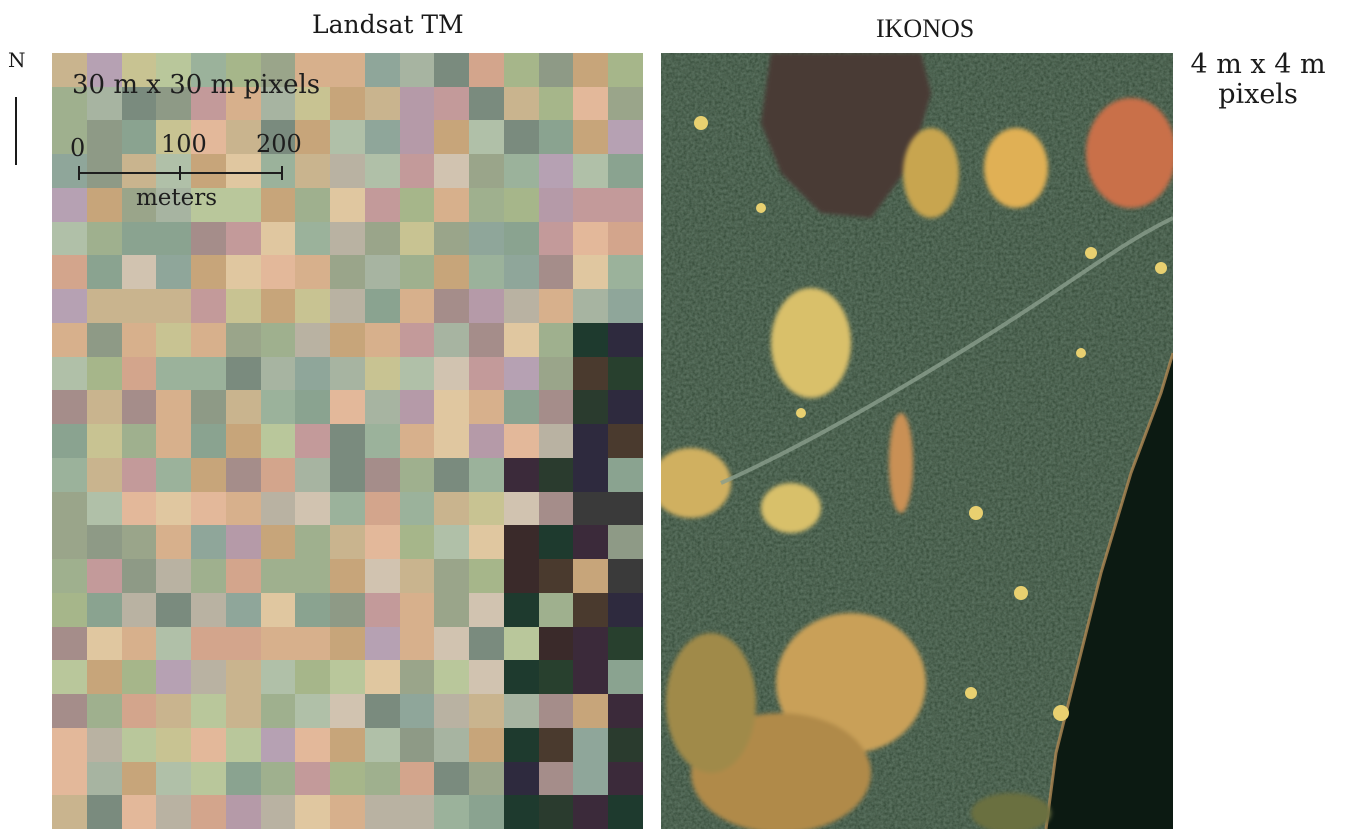 The height and width of the screenshot is (829, 1351). I want to click on ikonos-title: IKONOS, so click(925, 28).